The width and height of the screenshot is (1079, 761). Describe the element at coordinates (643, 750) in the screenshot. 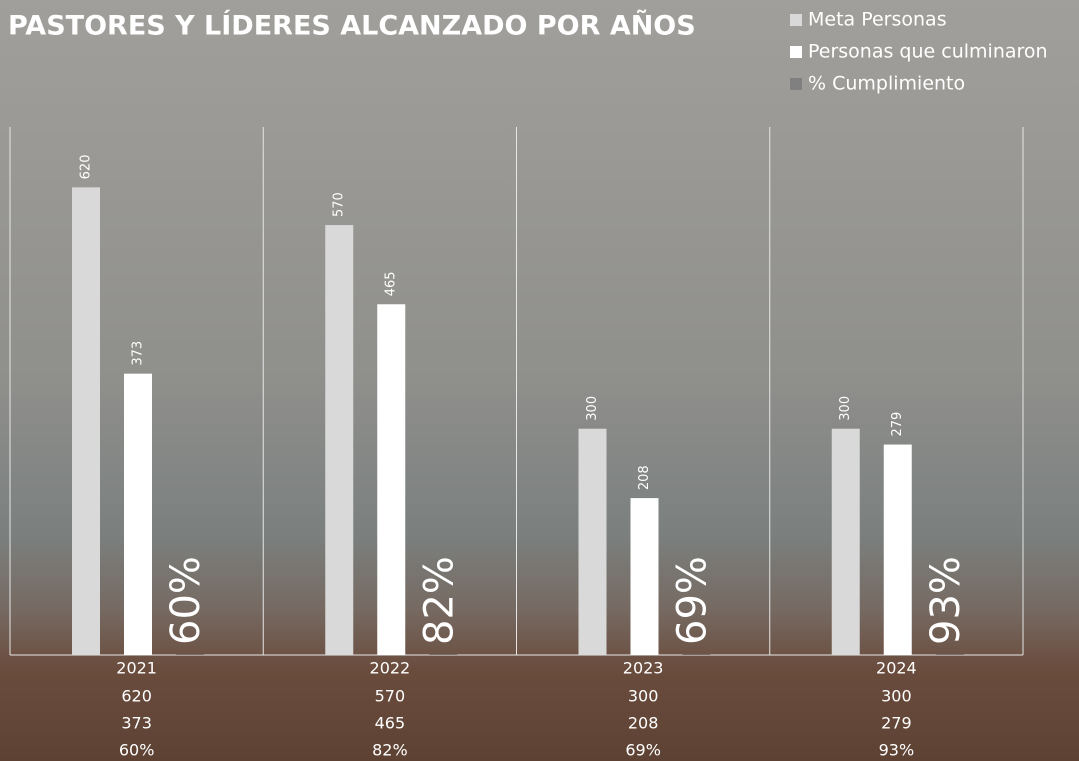

I see `table-cell: 69%` at that location.